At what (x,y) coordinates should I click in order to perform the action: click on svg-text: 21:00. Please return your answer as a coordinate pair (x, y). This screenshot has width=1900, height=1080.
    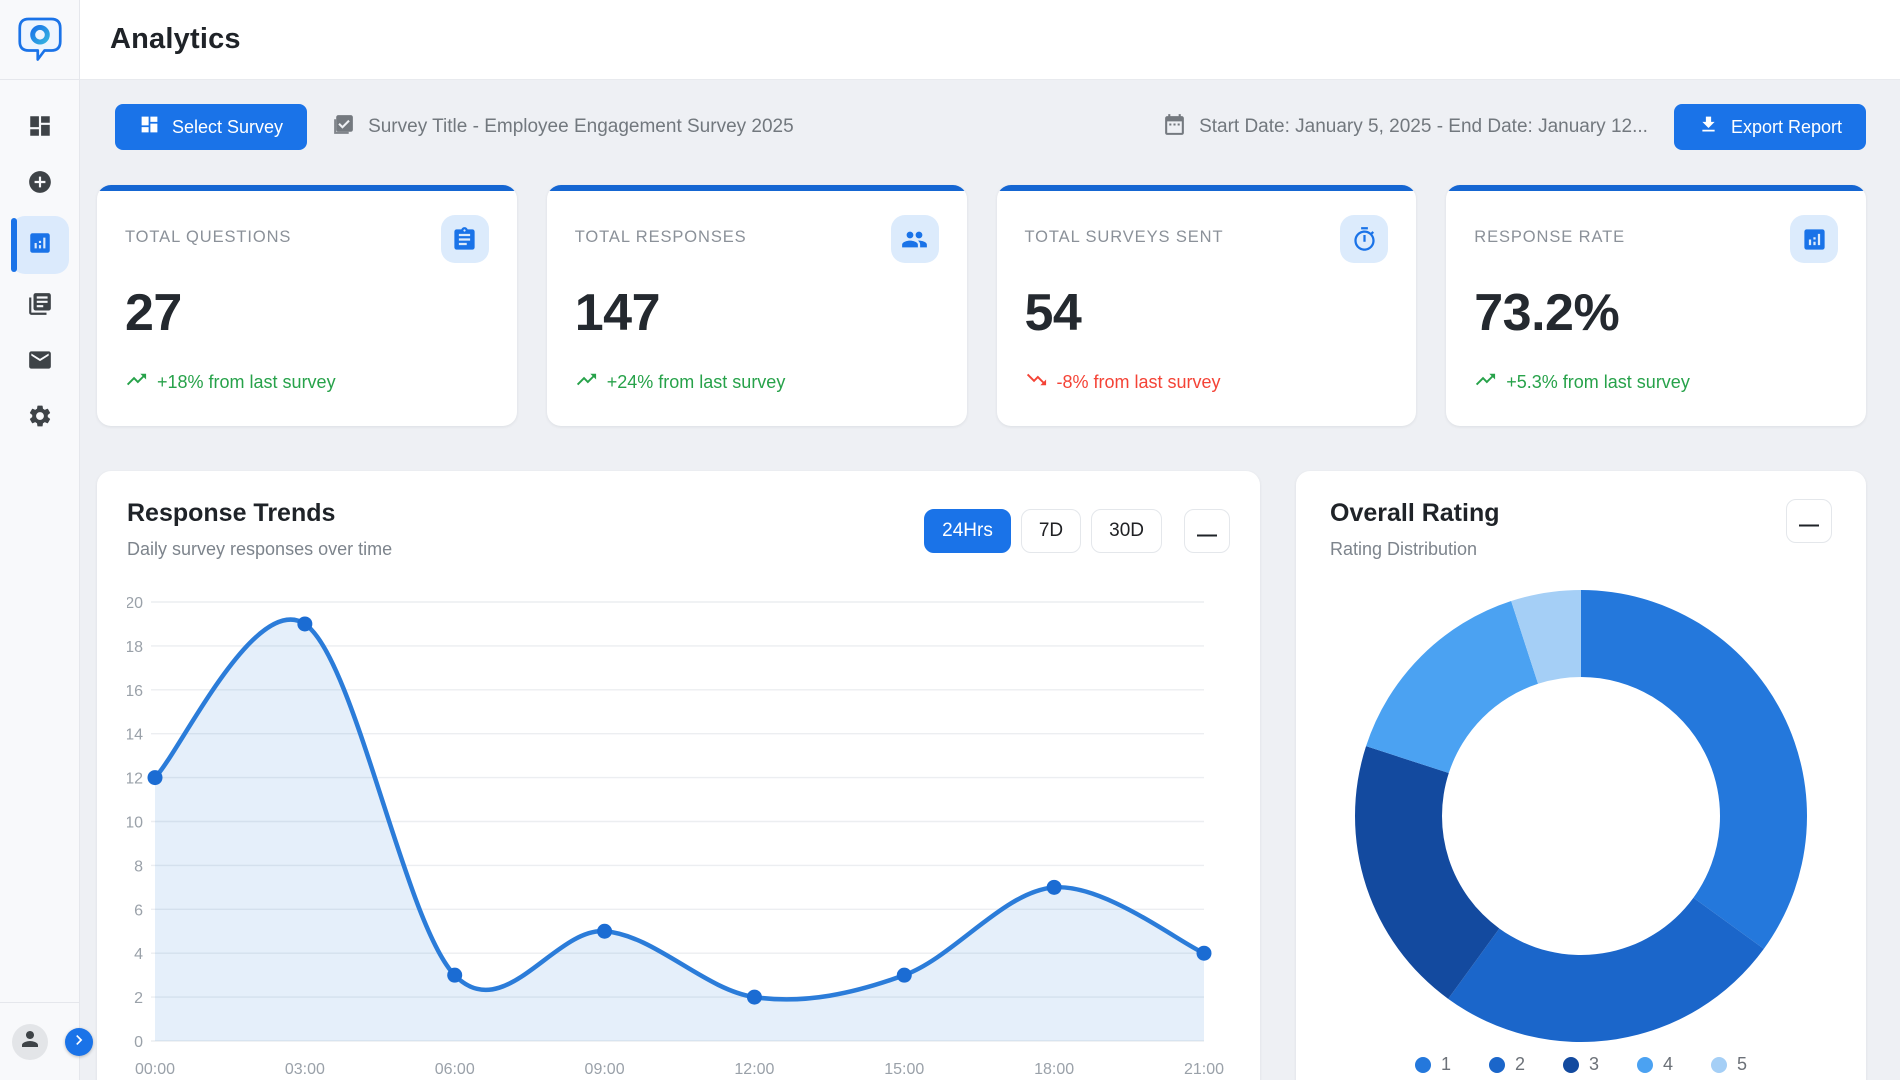
    Looking at the image, I should click on (1204, 1069).